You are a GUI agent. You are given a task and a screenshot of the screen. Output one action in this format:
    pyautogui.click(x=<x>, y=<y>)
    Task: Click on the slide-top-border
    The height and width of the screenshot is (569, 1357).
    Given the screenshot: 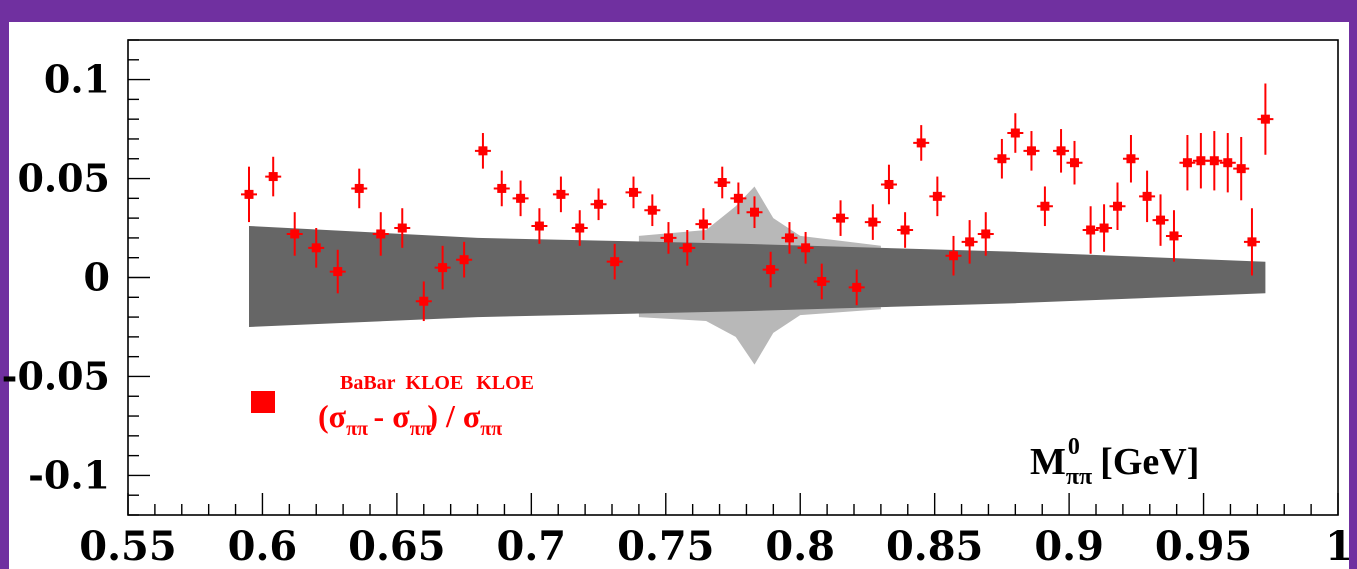 What is the action you would take?
    pyautogui.click(x=678, y=11)
    